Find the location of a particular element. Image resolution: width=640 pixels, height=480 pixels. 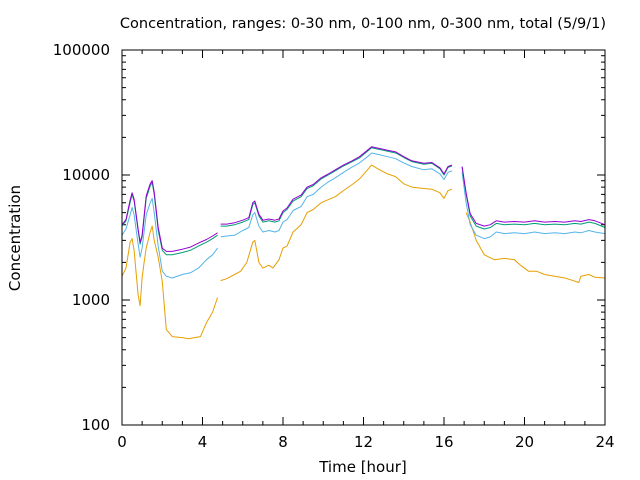

y-tick-label: 100000 is located at coordinates (81, 50).